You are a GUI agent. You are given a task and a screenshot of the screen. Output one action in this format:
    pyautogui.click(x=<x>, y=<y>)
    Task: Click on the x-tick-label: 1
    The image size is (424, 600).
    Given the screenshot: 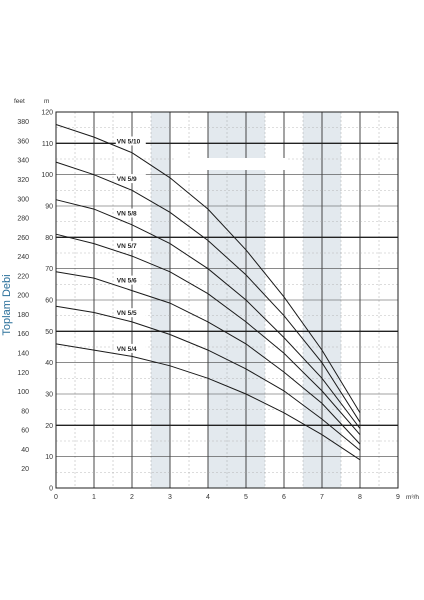 What is the action you would take?
    pyautogui.click(x=94, y=497)
    